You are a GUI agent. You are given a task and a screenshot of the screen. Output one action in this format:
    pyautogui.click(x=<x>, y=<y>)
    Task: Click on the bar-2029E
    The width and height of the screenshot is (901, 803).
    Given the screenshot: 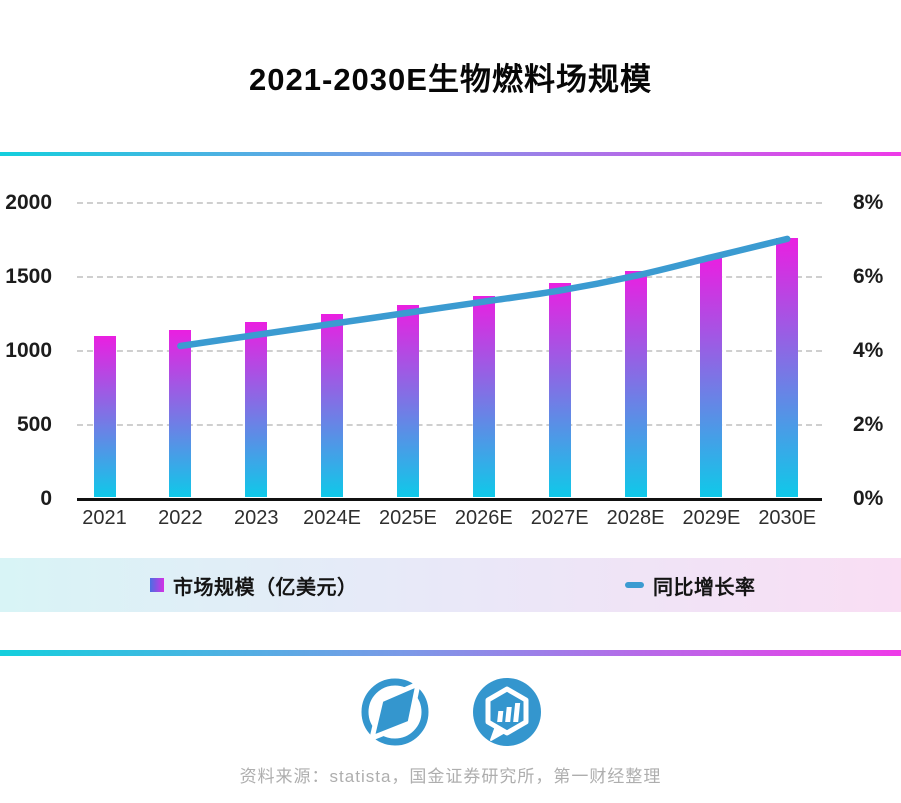 What is the action you would take?
    pyautogui.click(x=711, y=377)
    